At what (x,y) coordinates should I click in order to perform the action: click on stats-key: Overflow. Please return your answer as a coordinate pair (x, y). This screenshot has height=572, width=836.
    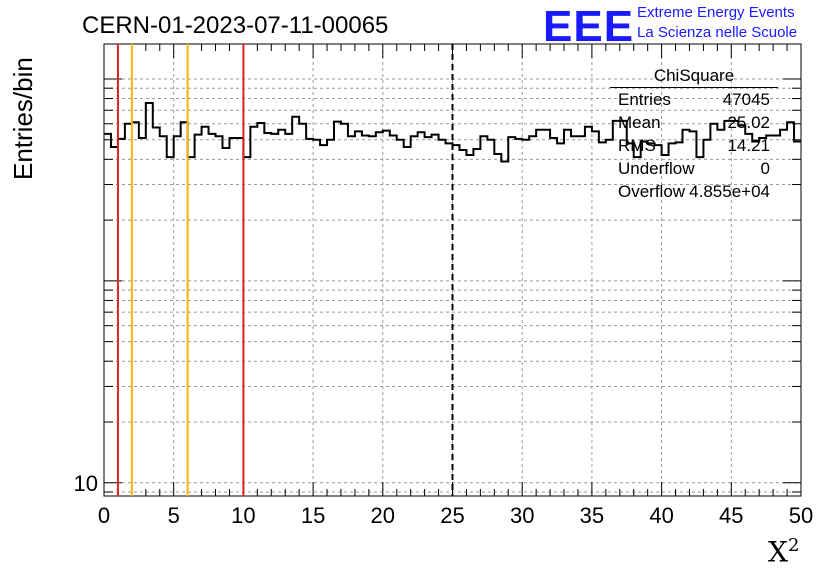
    Looking at the image, I should click on (652, 191).